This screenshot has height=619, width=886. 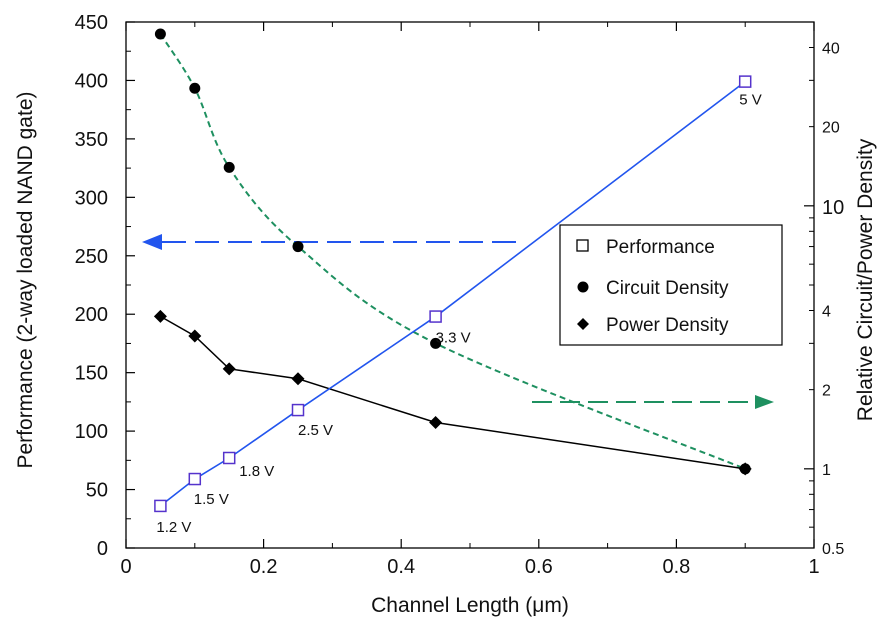 What do you see at coordinates (676, 567) in the screenshot?
I see `x-tick-label: 0.8` at bounding box center [676, 567].